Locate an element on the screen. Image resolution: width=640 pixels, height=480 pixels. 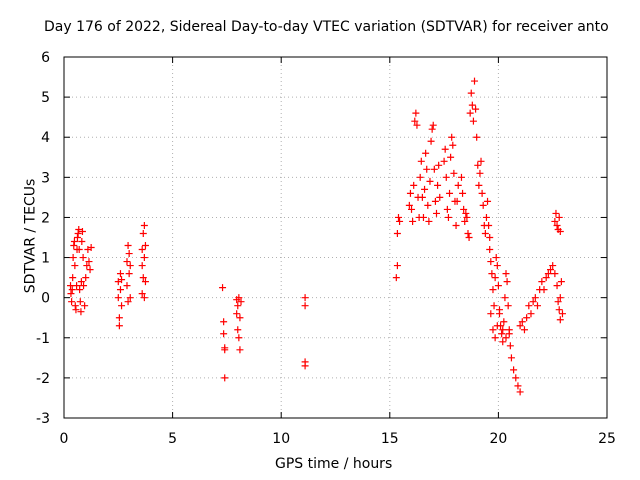
y-tick-label: 5 is located at coordinates (45, 98).